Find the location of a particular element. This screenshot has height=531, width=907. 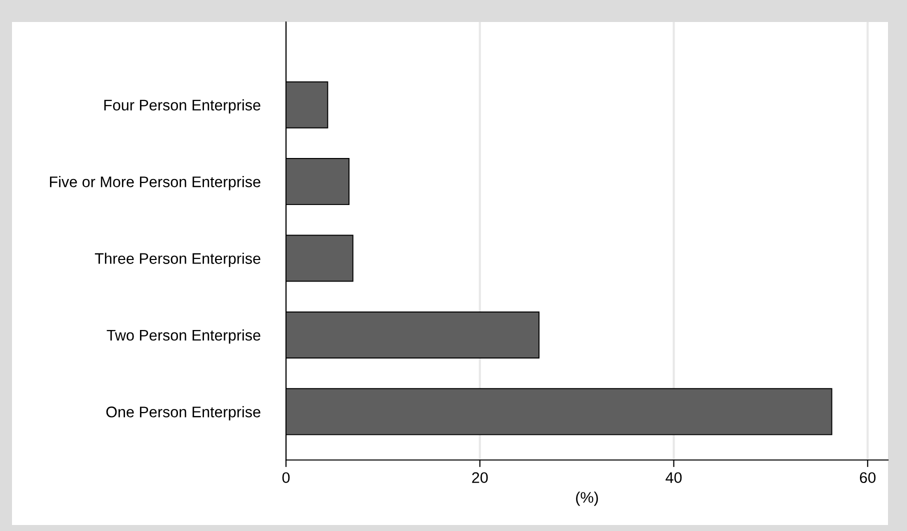

y-tick-label: One Person Enterprise is located at coordinates (183, 413).